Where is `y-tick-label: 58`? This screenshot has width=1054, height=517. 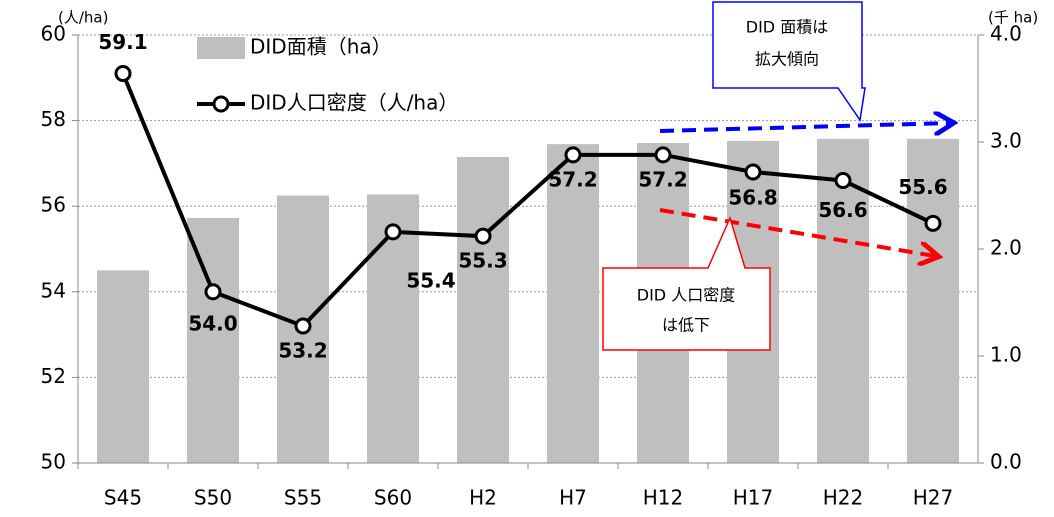
y-tick-label: 58 is located at coordinates (53, 119).